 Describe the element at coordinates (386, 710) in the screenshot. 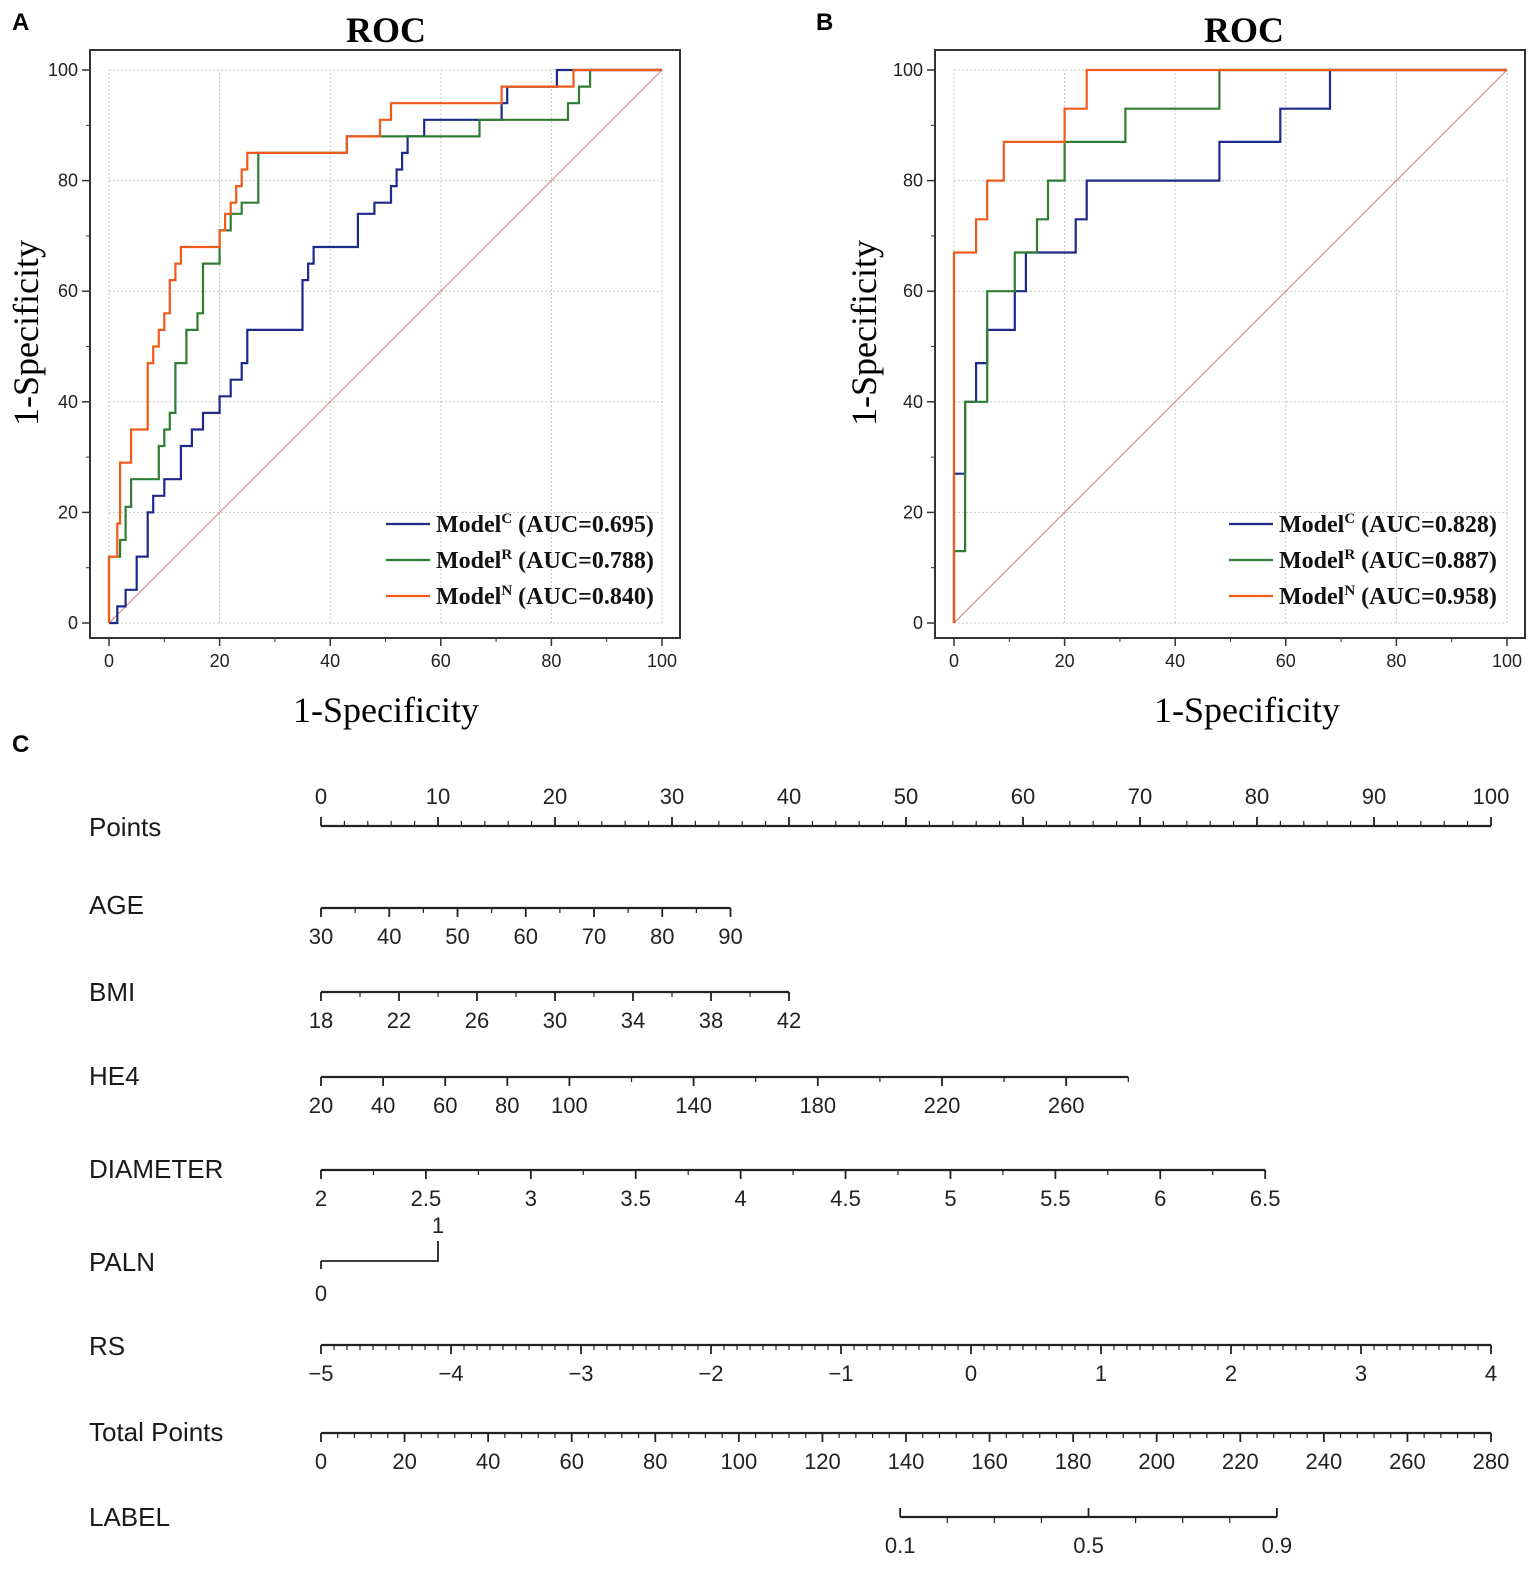

I see `x-axis-label-a: 1-Specificity` at that location.